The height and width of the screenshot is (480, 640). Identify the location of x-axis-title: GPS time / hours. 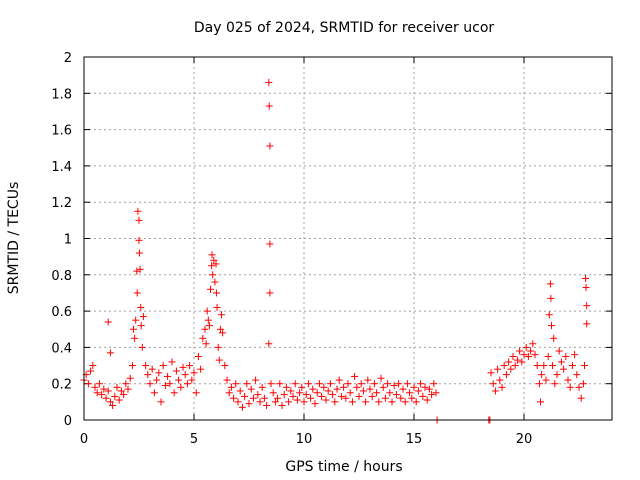
(343, 467).